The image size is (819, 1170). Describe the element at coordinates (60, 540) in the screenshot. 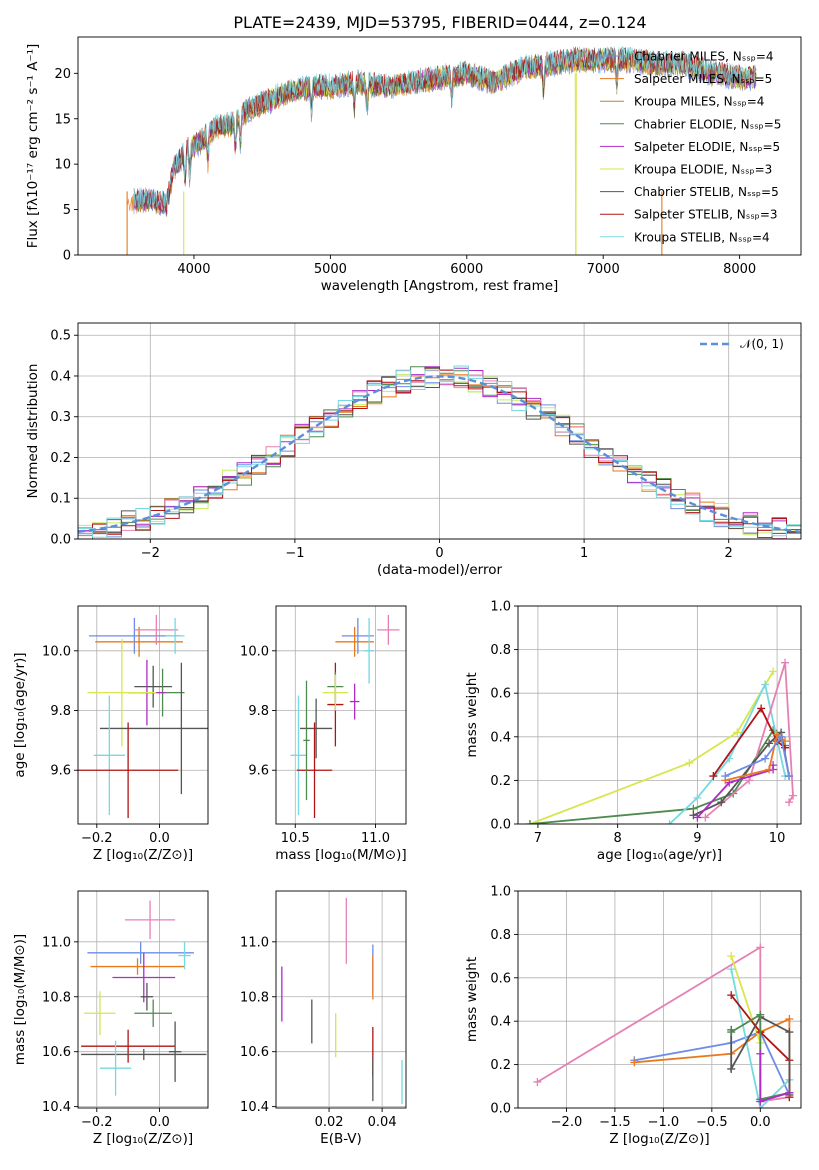

I see `y-tick-label: 0.0` at that location.